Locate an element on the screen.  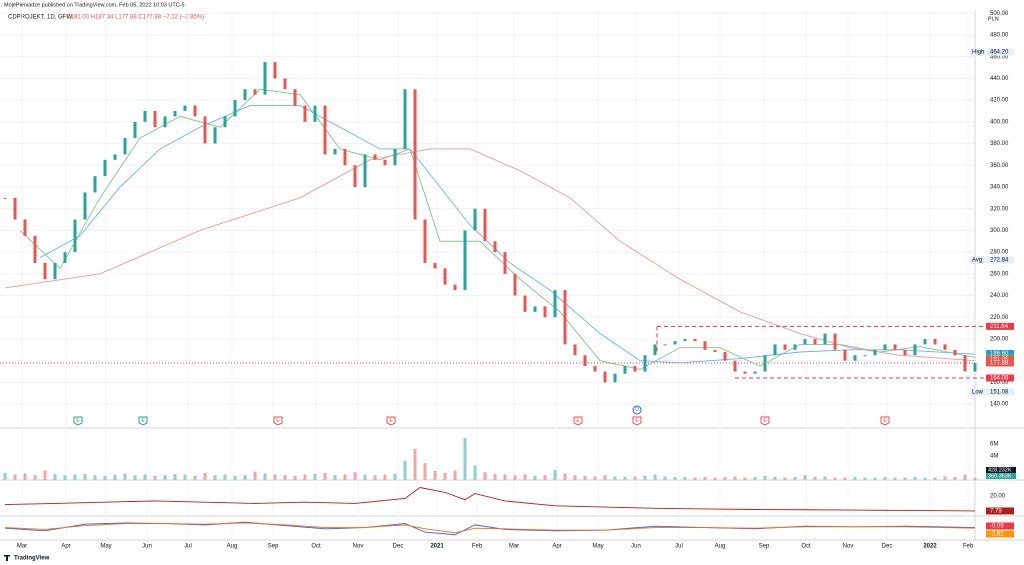
x-tick-label: May is located at coordinates (105, 547).